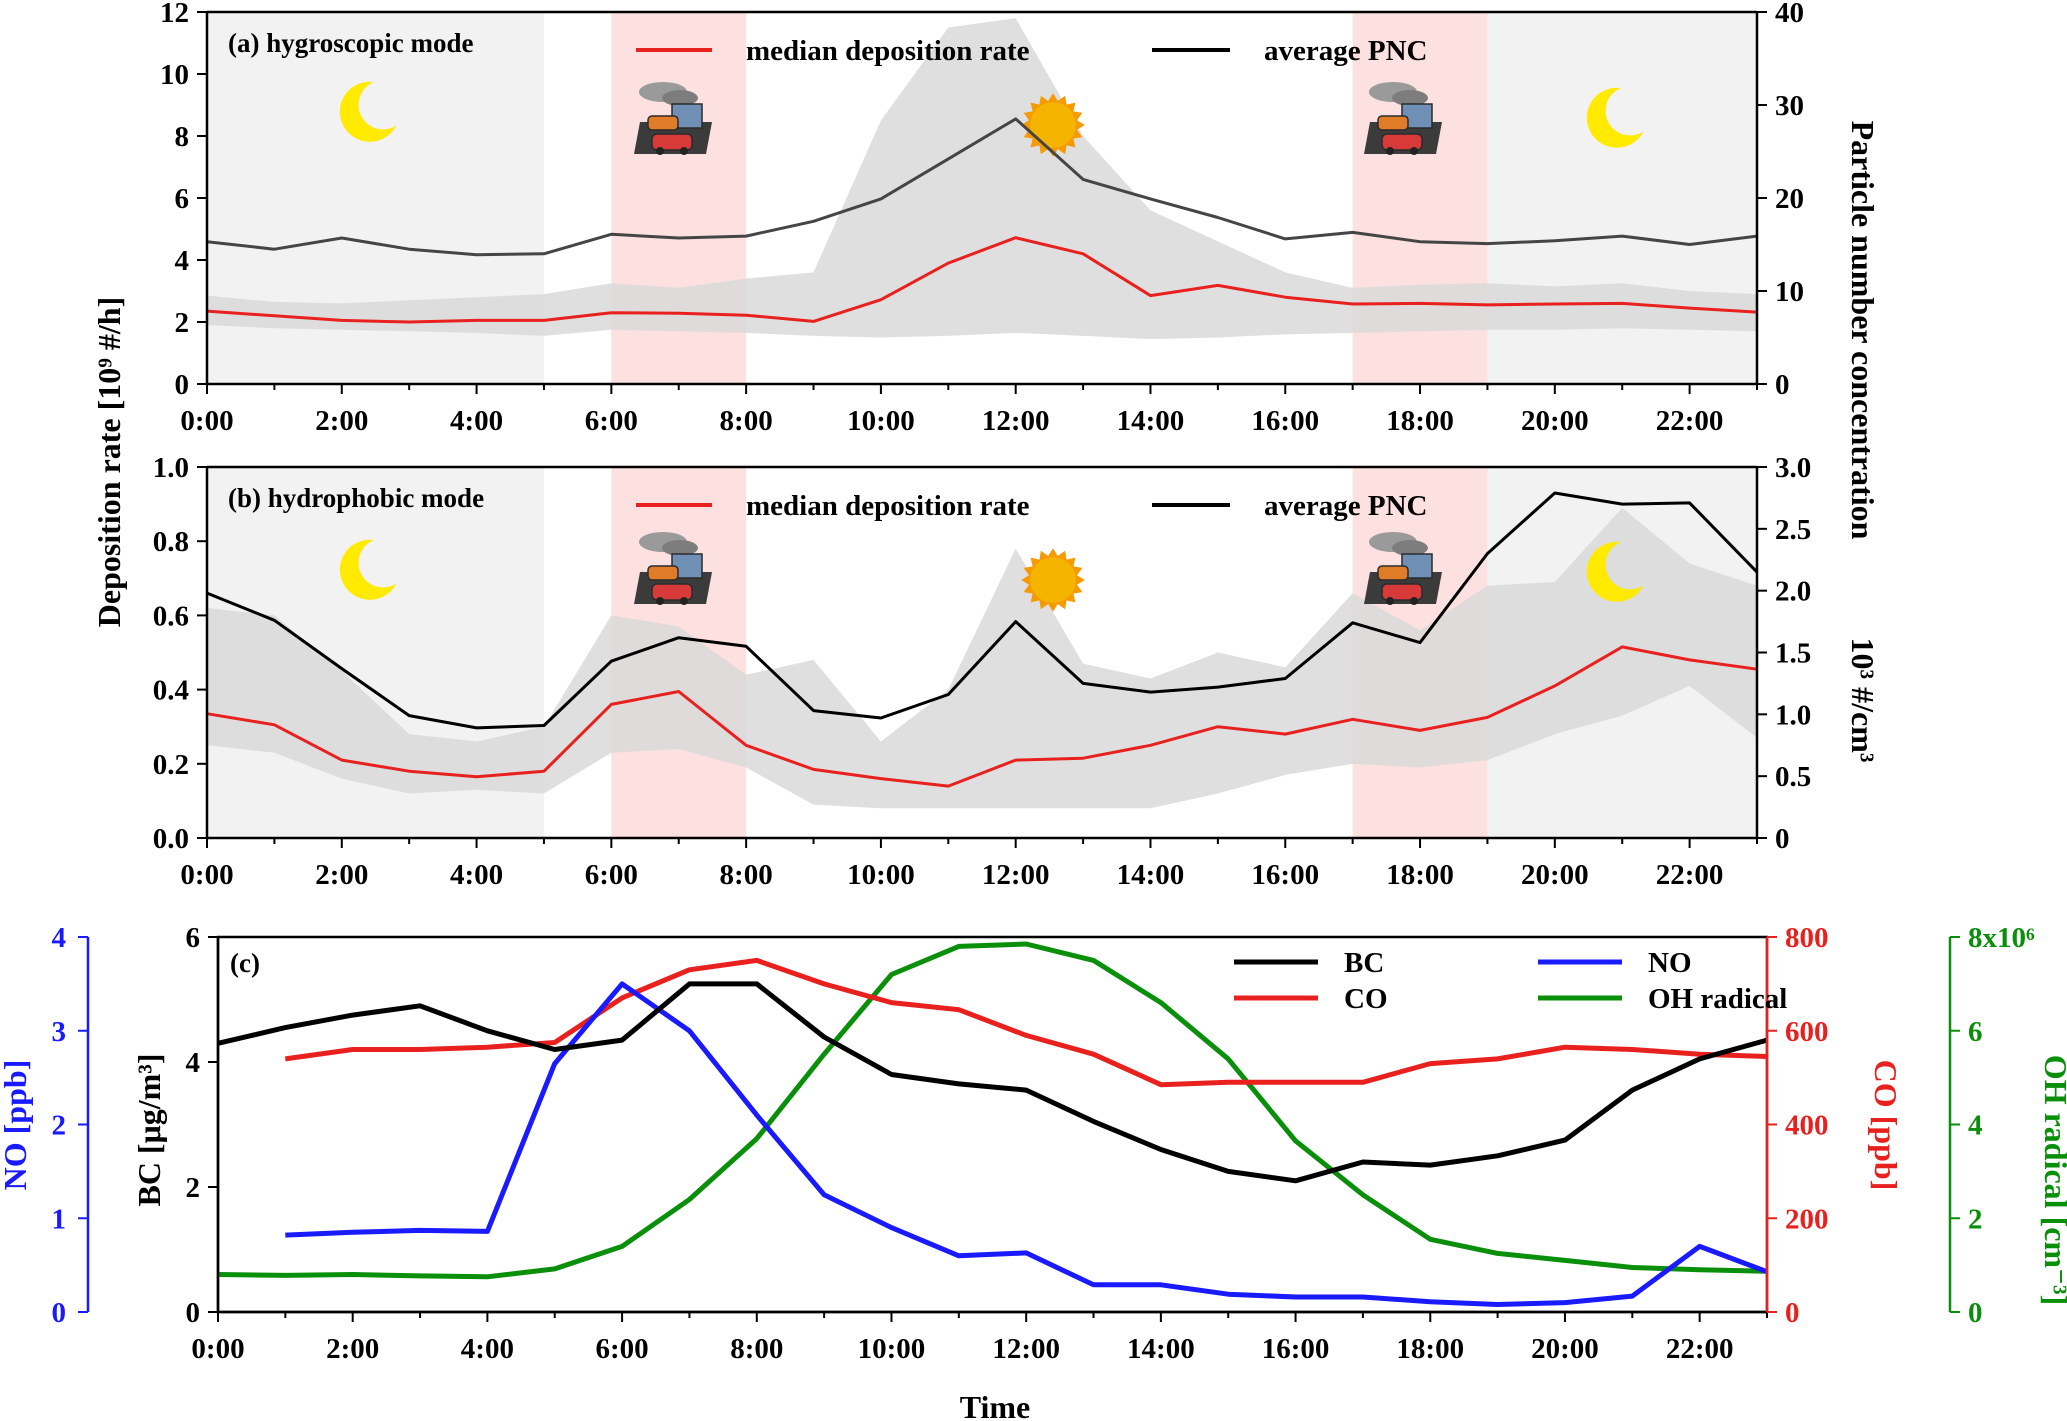 This screenshot has height=1421, width=2067. What do you see at coordinates (1886, 1125) in the screenshot?
I see `co-axis-label: CO [ppb]` at bounding box center [1886, 1125].